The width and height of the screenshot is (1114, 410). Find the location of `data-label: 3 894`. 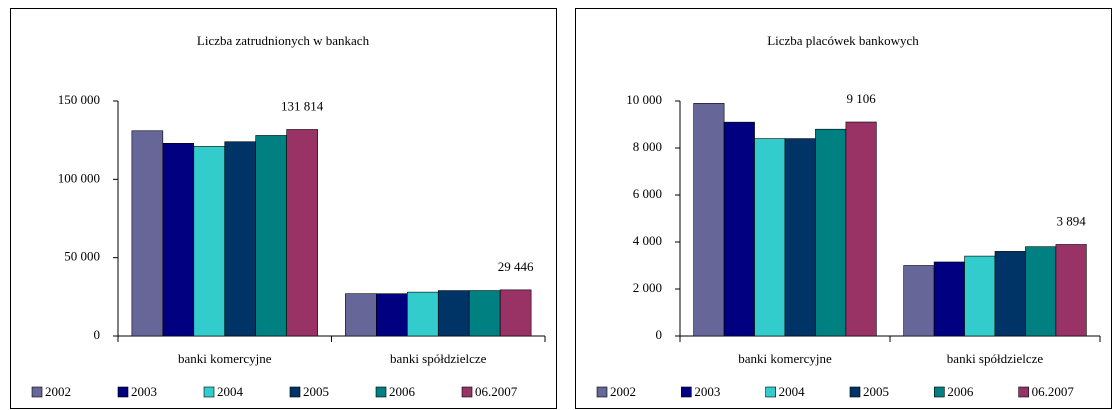

data-label: 3 894 is located at coordinates (1072, 220).